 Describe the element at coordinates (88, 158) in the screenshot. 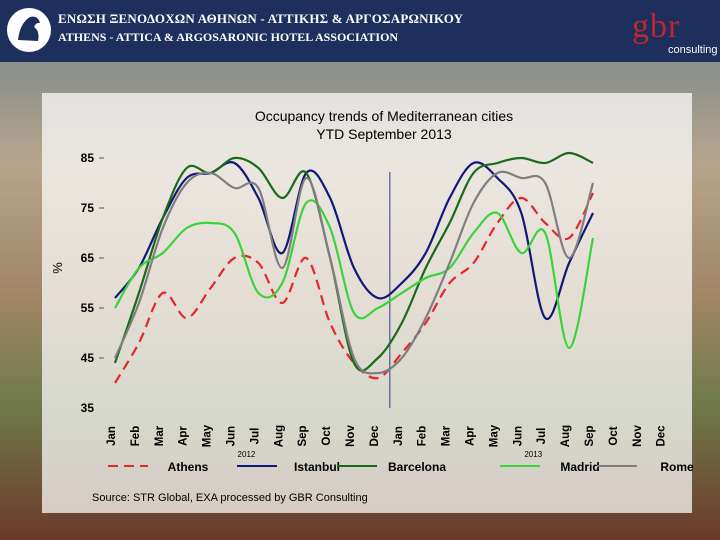

I see `y-tick-label: 85` at that location.